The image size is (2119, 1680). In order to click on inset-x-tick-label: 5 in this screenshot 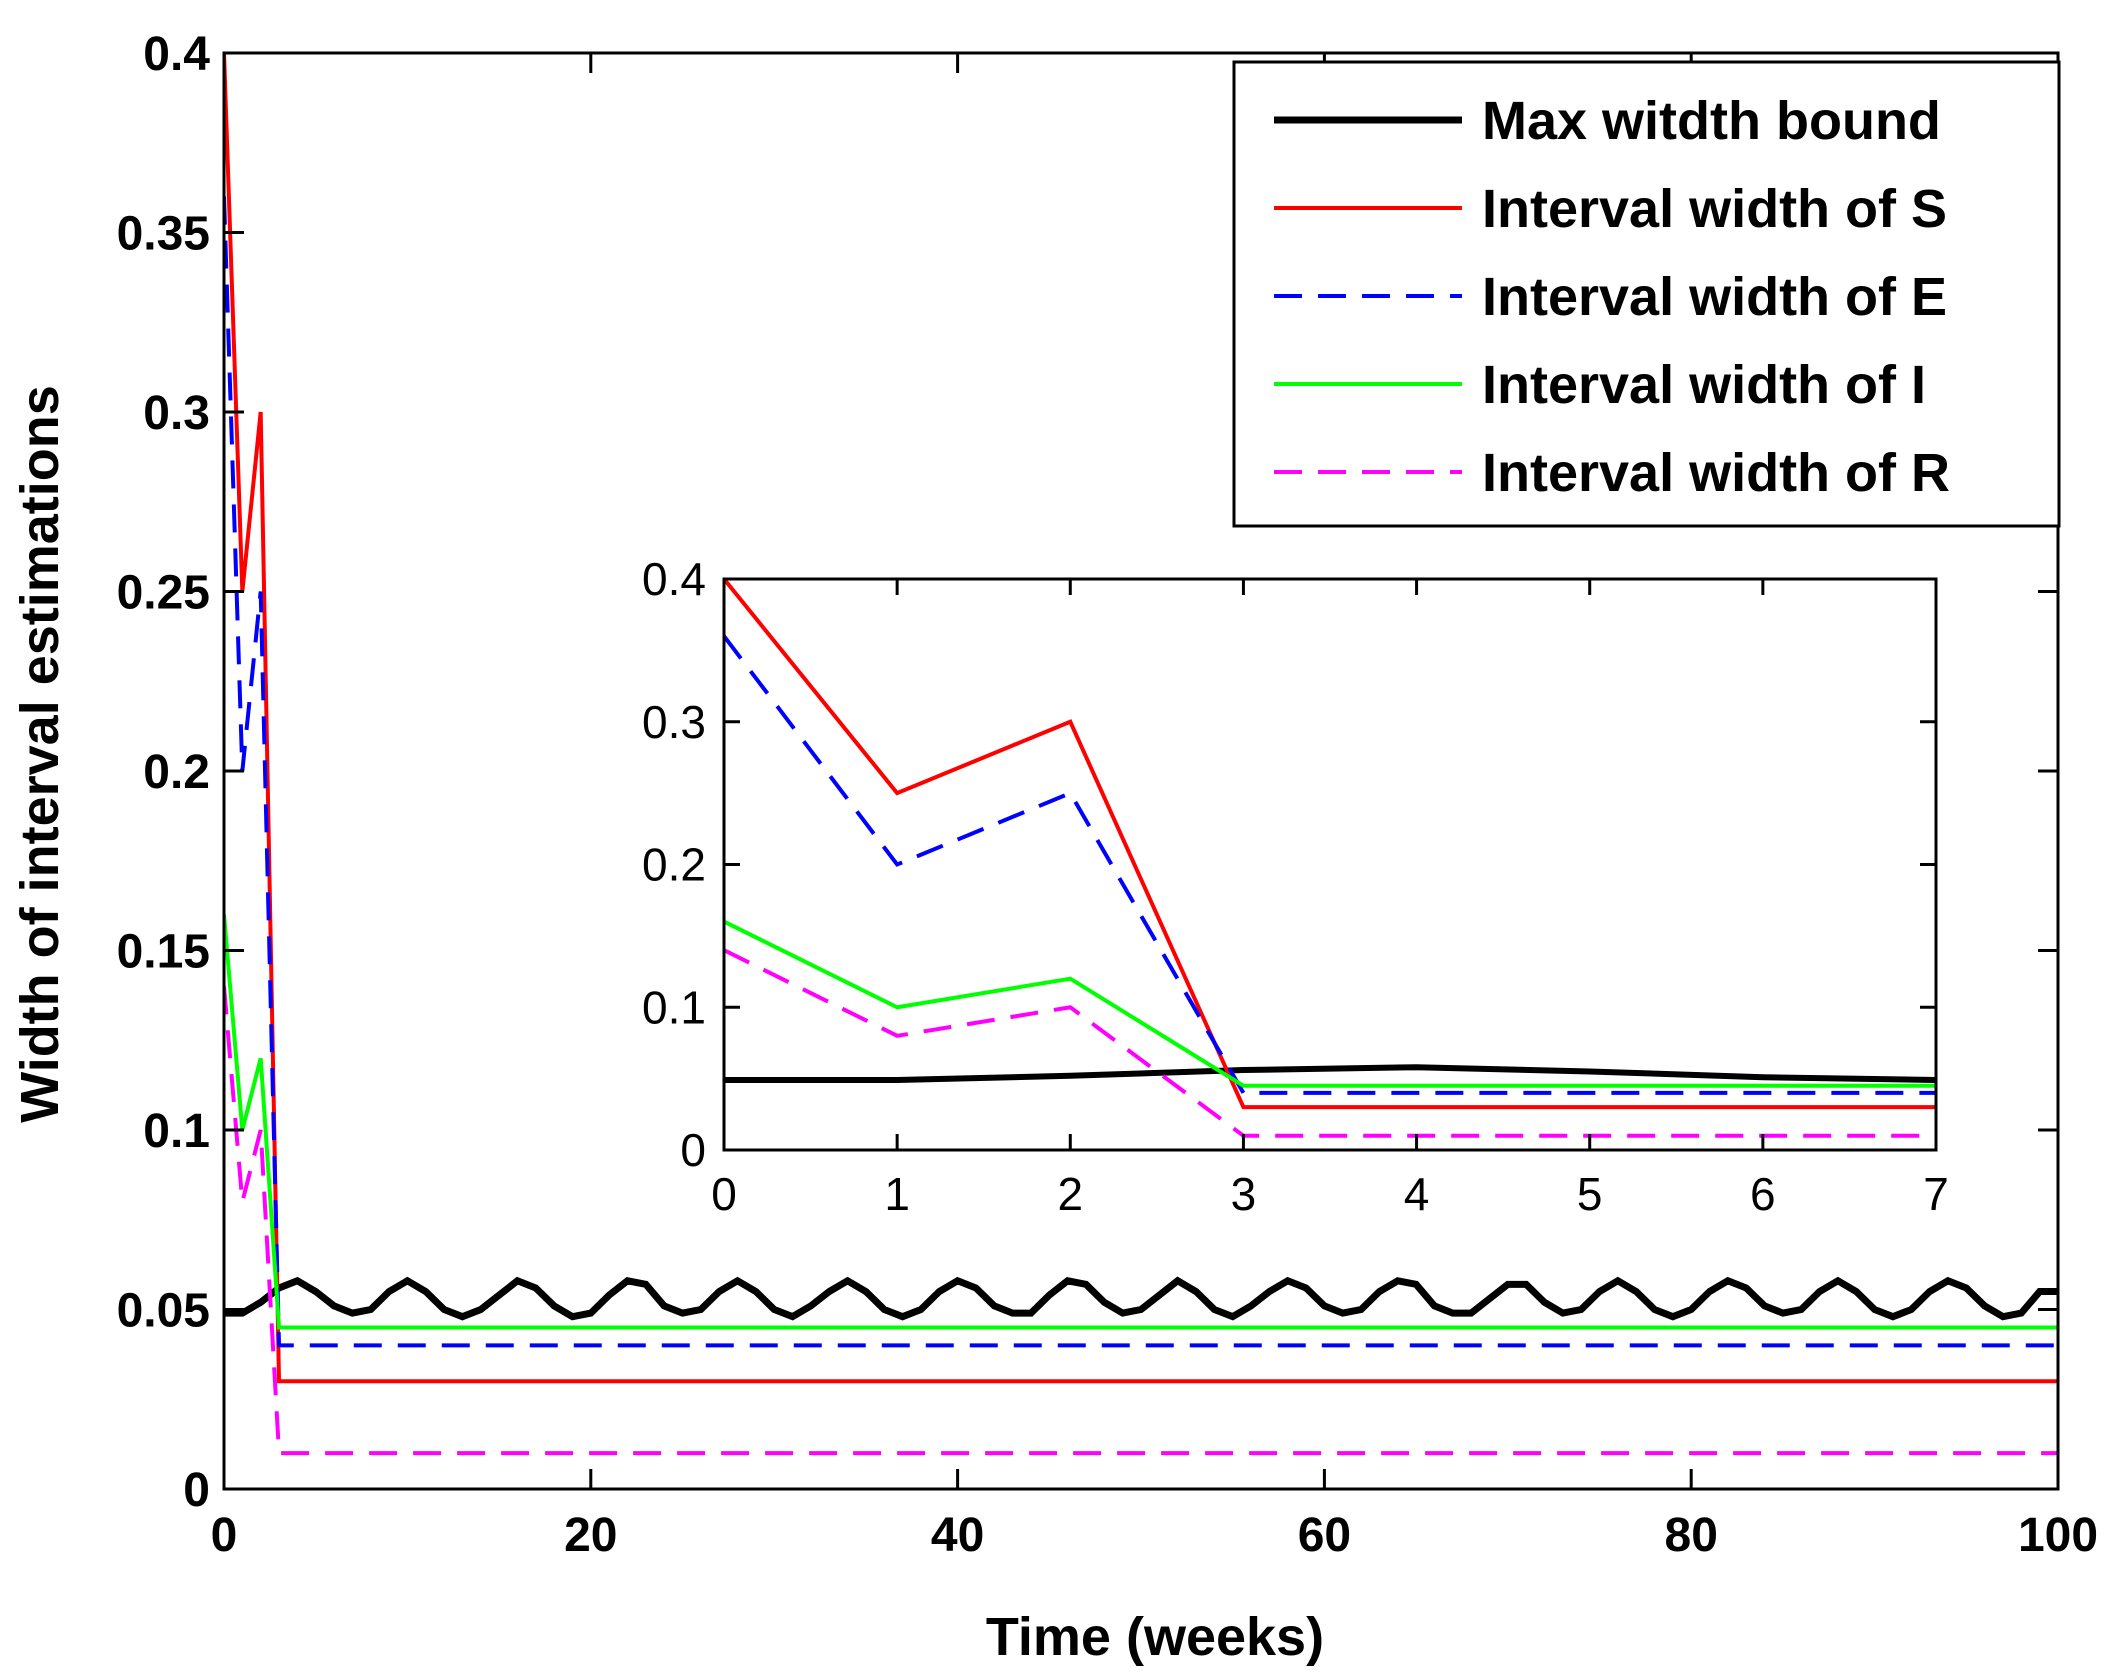, I will do `click(1590, 1194)`.